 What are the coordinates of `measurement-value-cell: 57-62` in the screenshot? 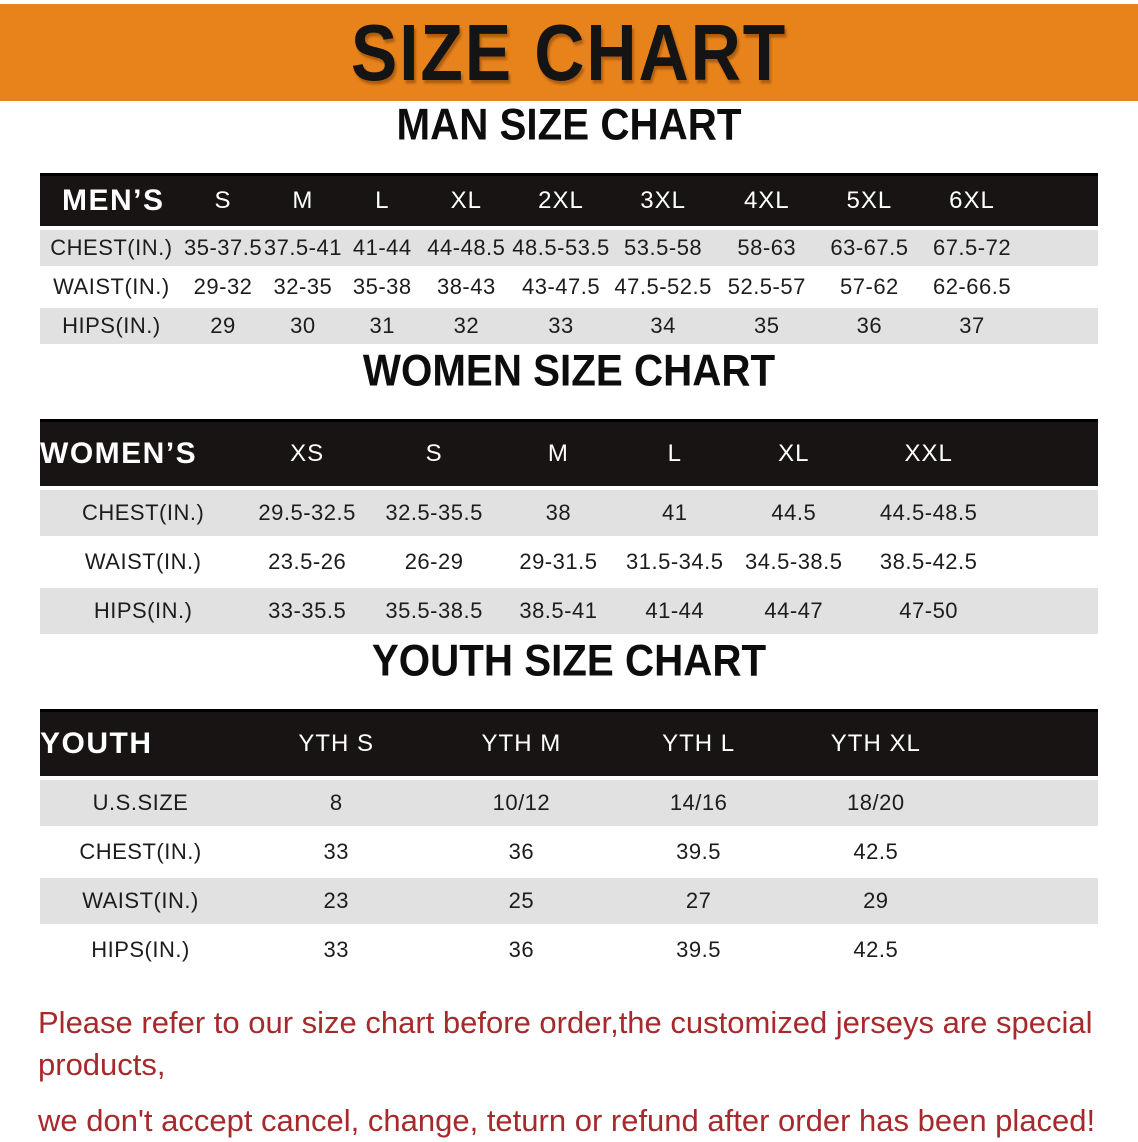 It's located at (869, 286).